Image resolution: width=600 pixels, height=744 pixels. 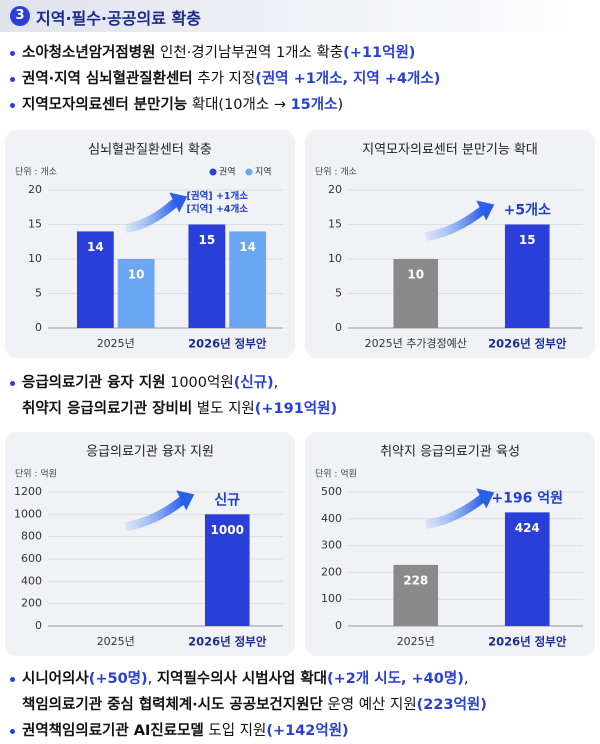 What do you see at coordinates (335, 224) in the screenshot?
I see `y-tick-label: 15` at bounding box center [335, 224].